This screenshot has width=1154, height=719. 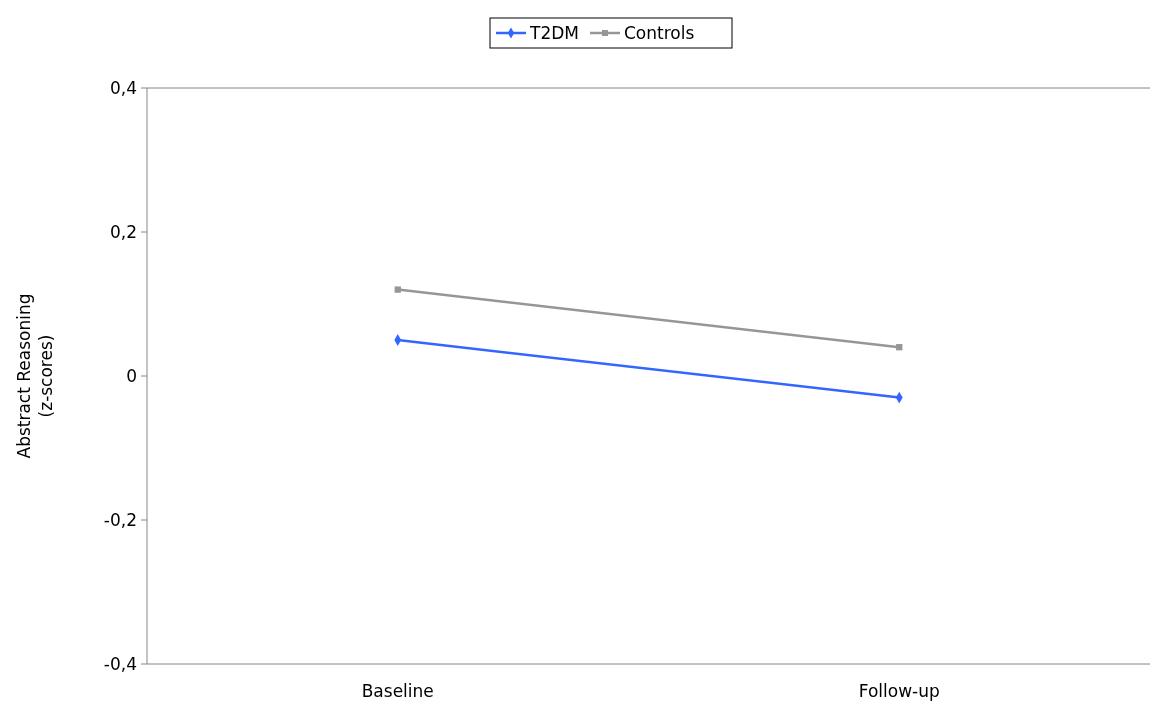 What do you see at coordinates (120, 519) in the screenshot?
I see `y-tick-label: -0,2` at bounding box center [120, 519].